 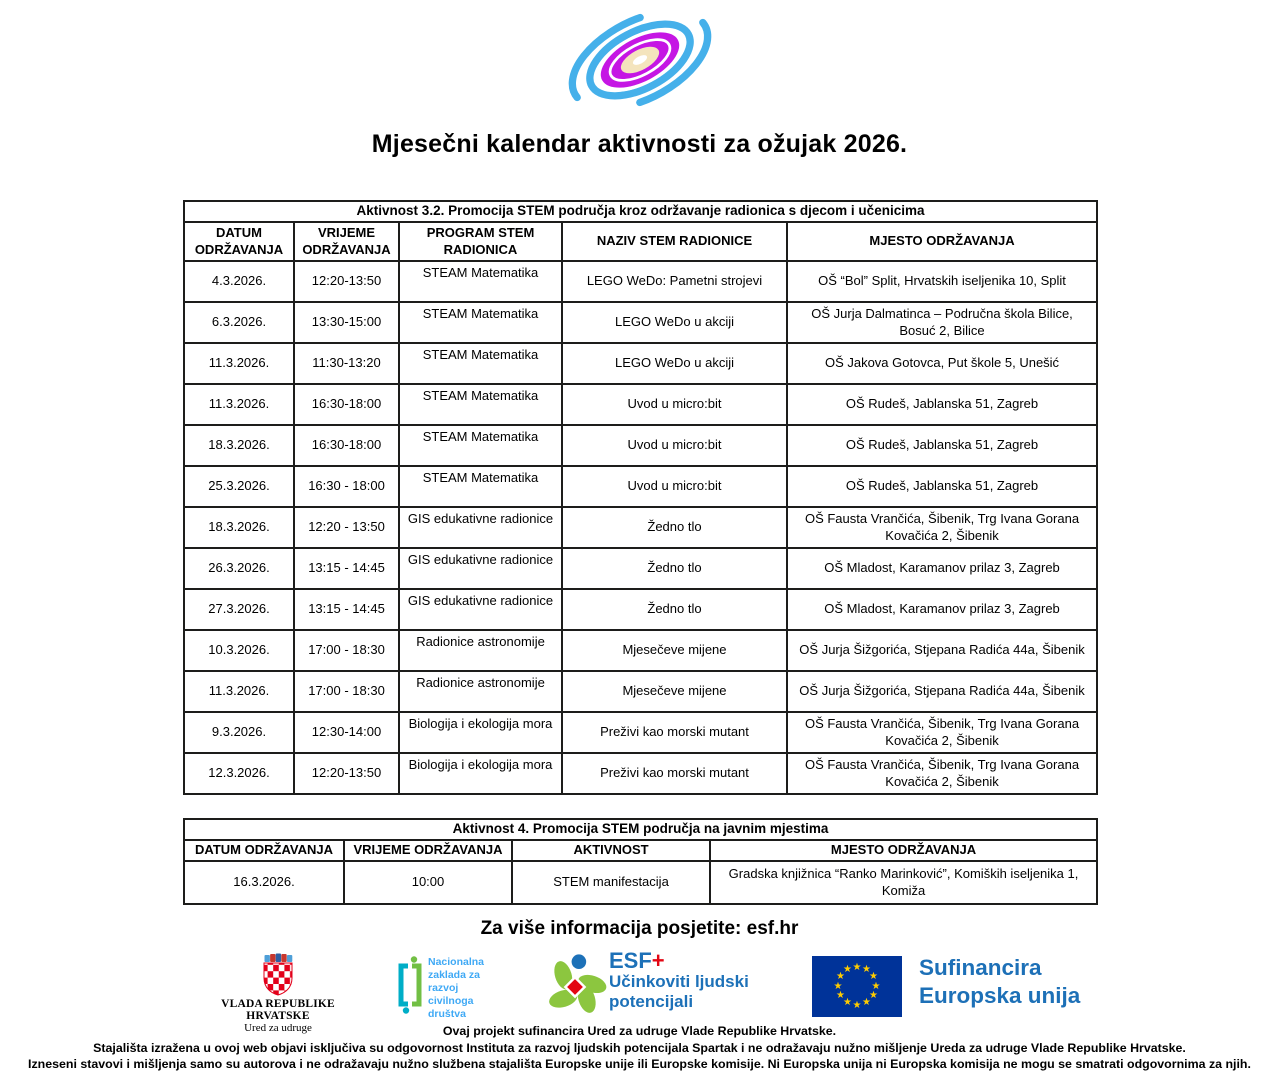 What do you see at coordinates (428, 882) in the screenshot?
I see `table-cell: 10:00` at bounding box center [428, 882].